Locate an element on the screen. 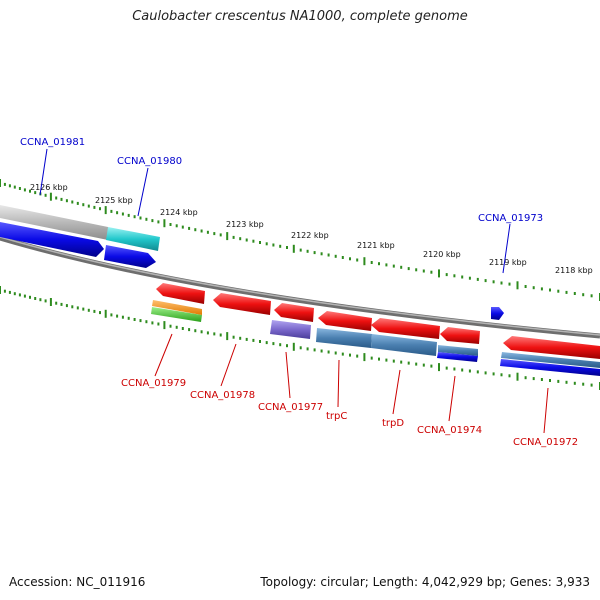 The image size is (600, 600). gene-trpd-bar is located at coordinates (404, 345).